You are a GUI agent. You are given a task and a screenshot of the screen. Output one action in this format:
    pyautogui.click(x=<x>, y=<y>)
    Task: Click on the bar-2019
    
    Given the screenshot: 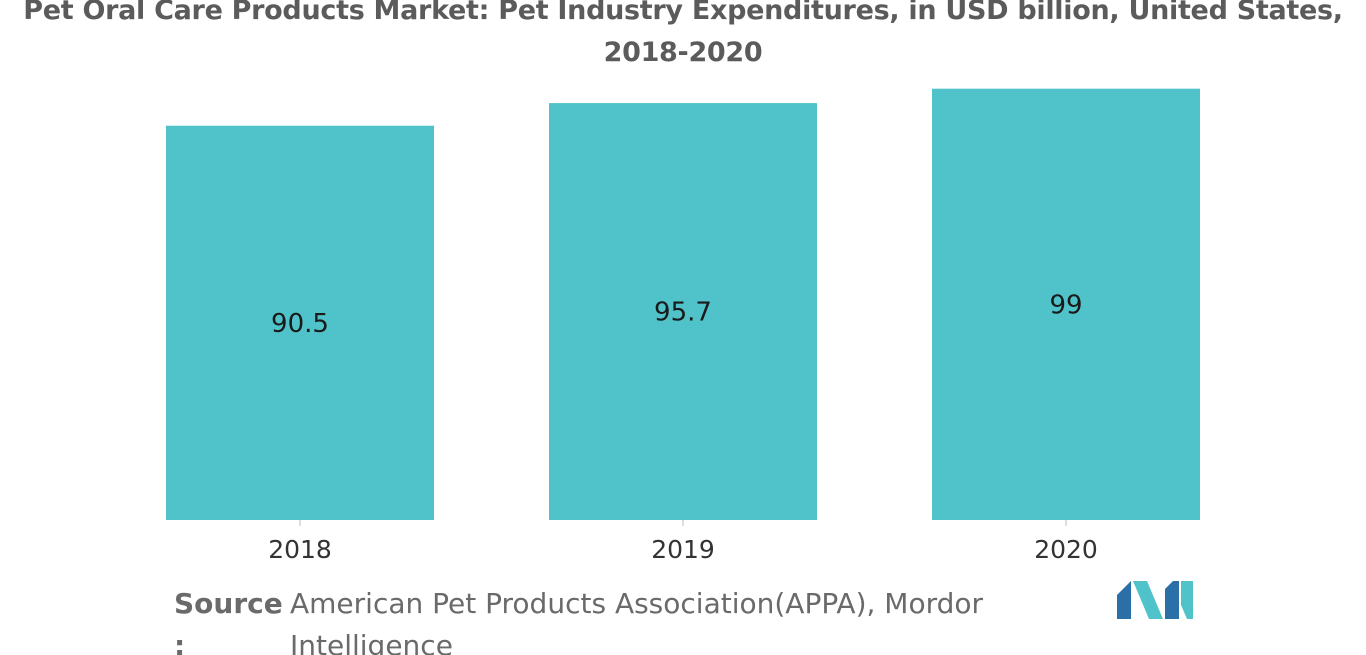 What is the action you would take?
    pyautogui.click(x=683, y=311)
    